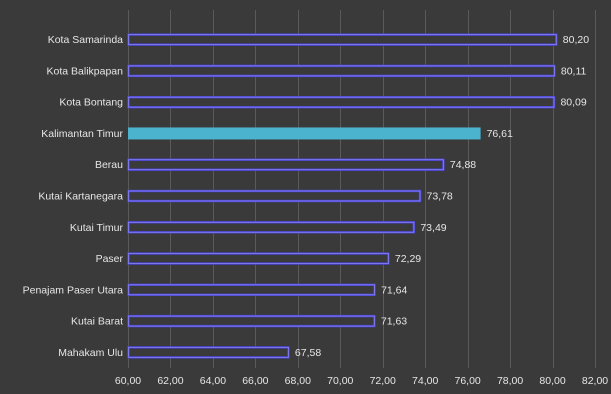  Describe the element at coordinates (408, 259) in the screenshot. I see `value-label: 72,29` at that location.